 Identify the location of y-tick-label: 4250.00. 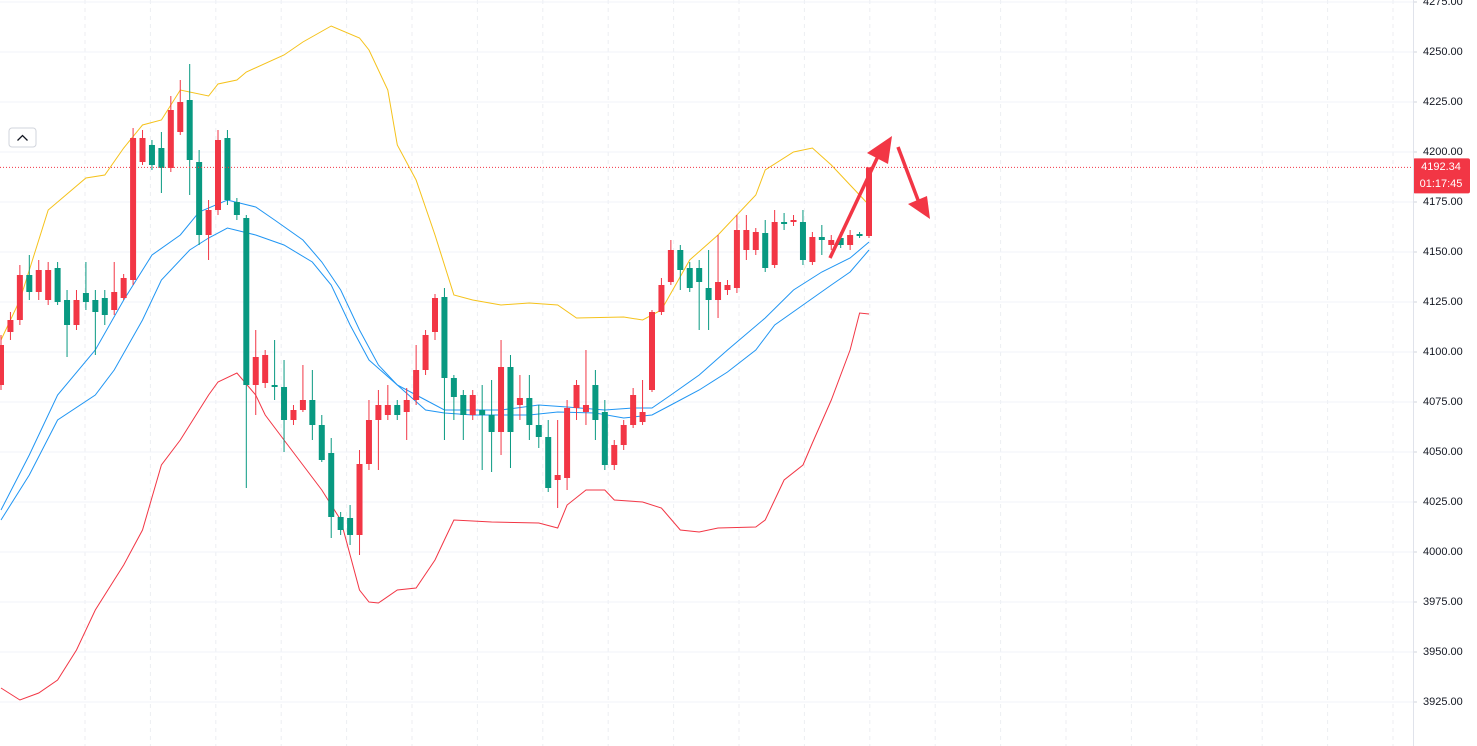
(1443, 52).